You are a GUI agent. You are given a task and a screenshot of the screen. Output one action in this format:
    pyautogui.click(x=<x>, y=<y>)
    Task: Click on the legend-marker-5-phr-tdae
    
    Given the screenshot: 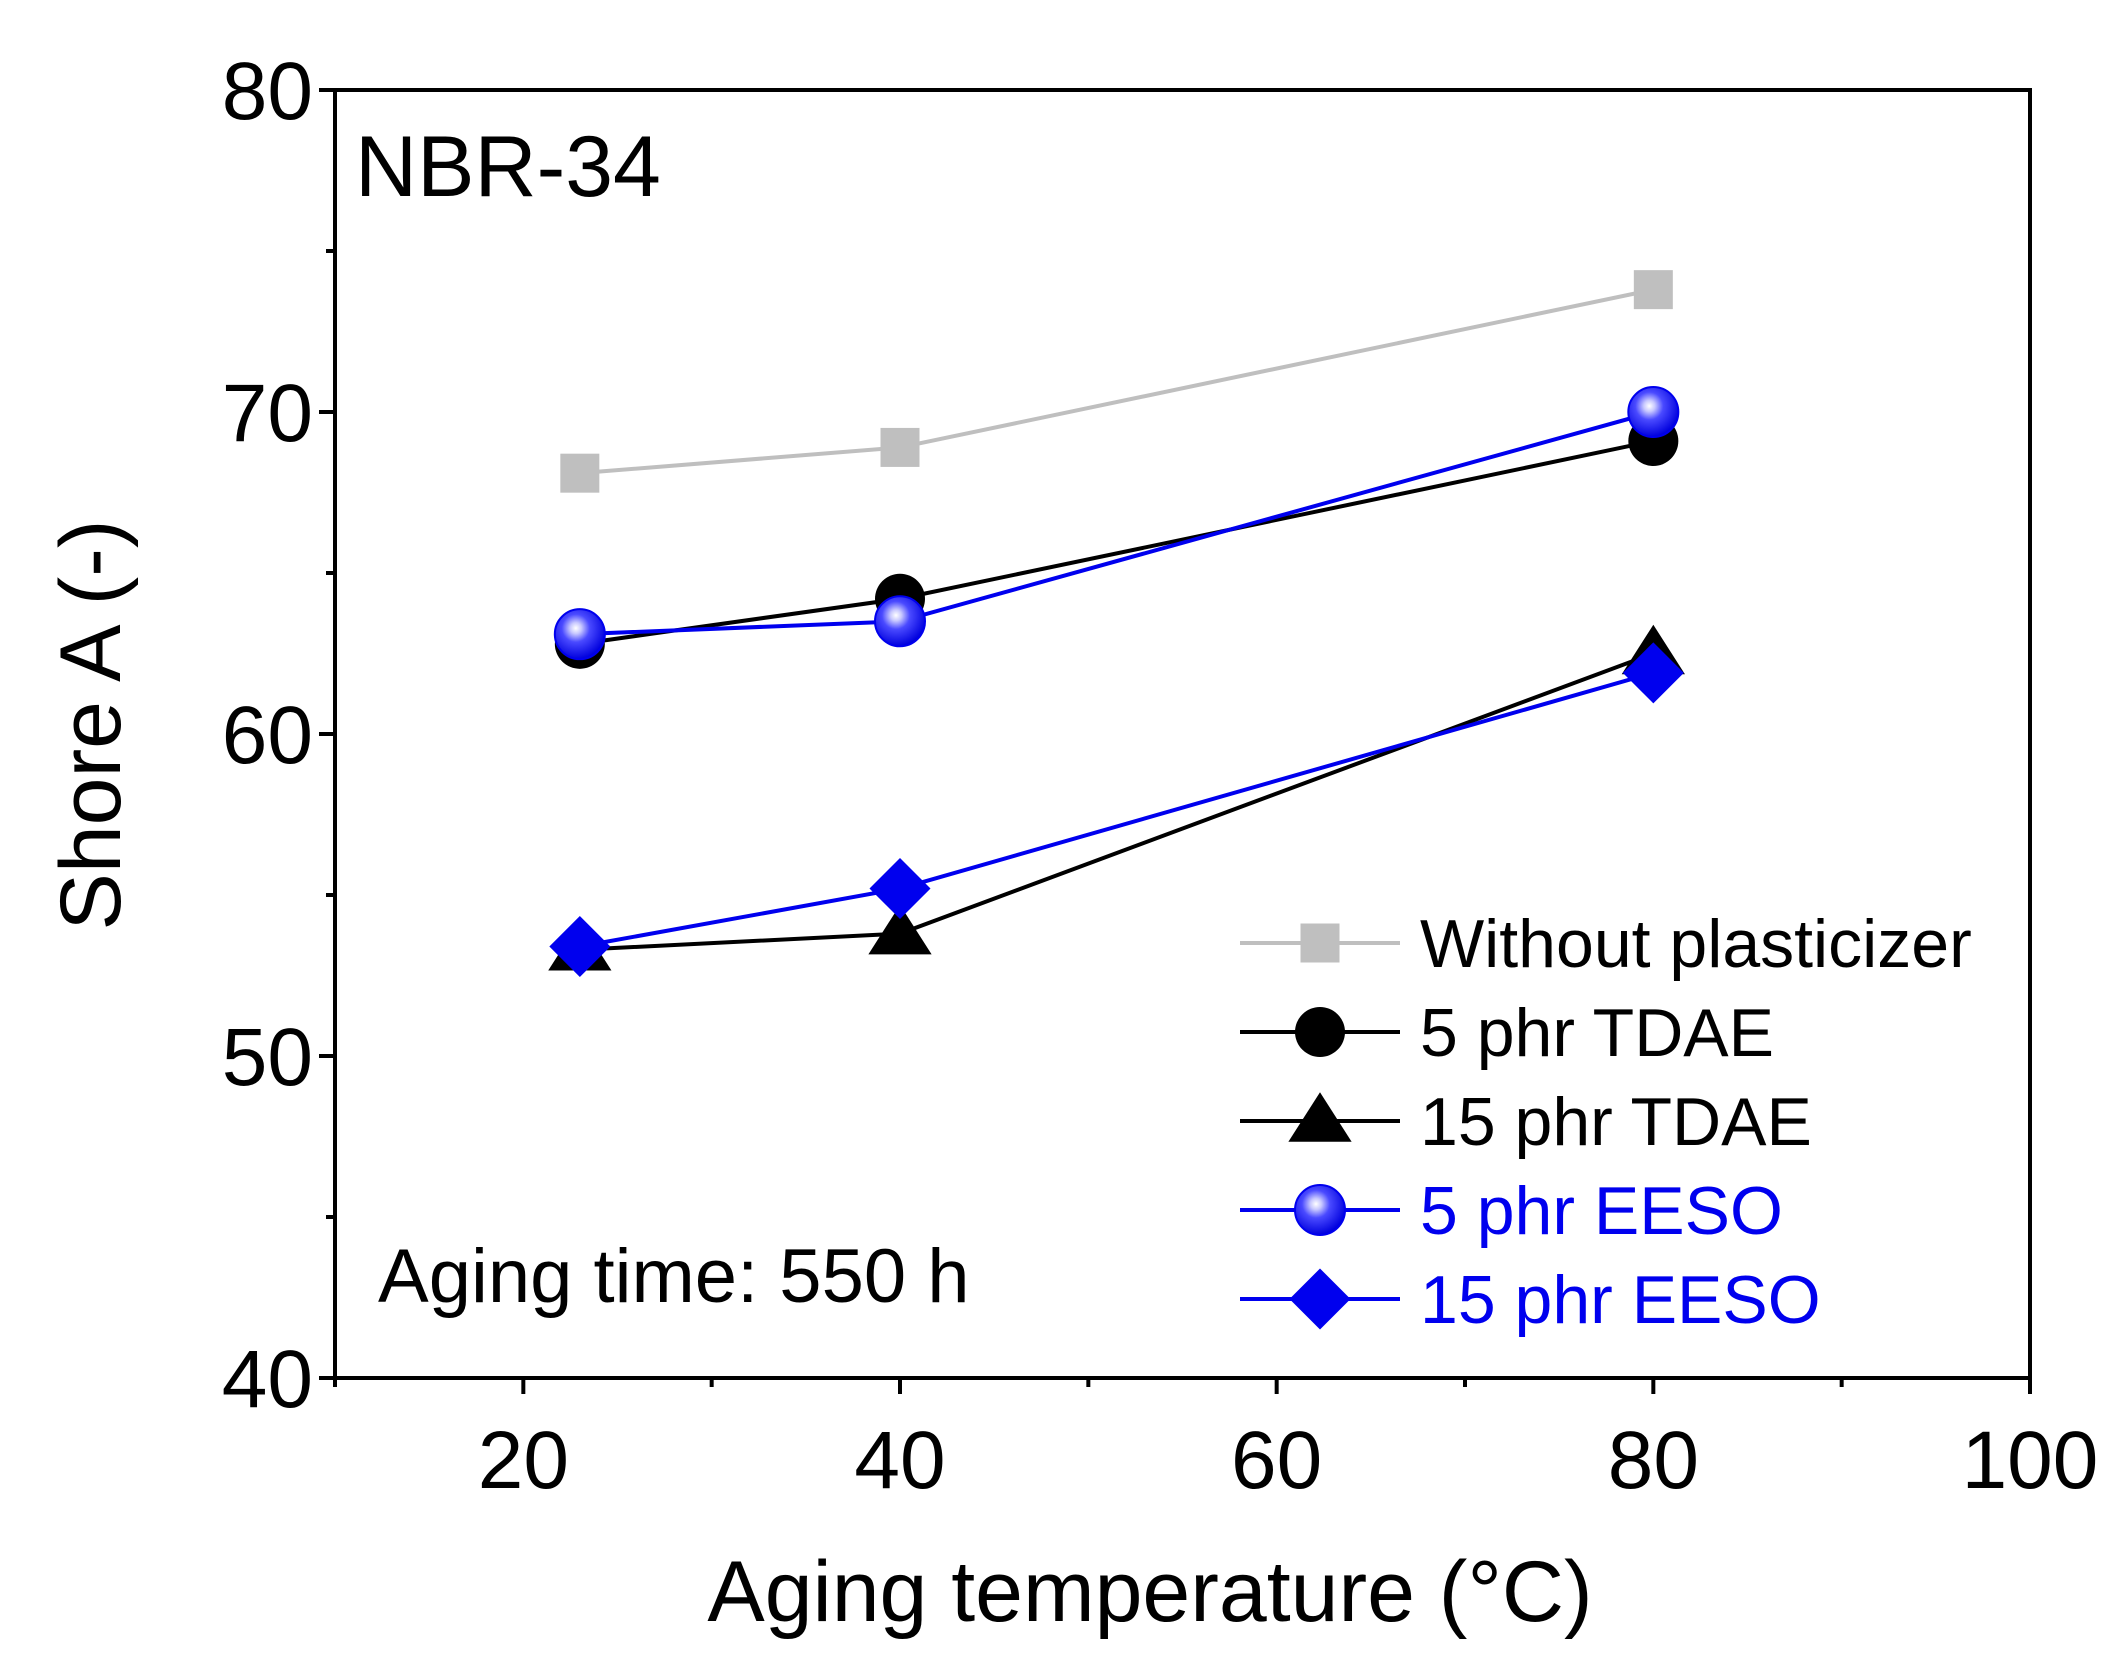 What is the action you would take?
    pyautogui.click(x=1320, y=1032)
    